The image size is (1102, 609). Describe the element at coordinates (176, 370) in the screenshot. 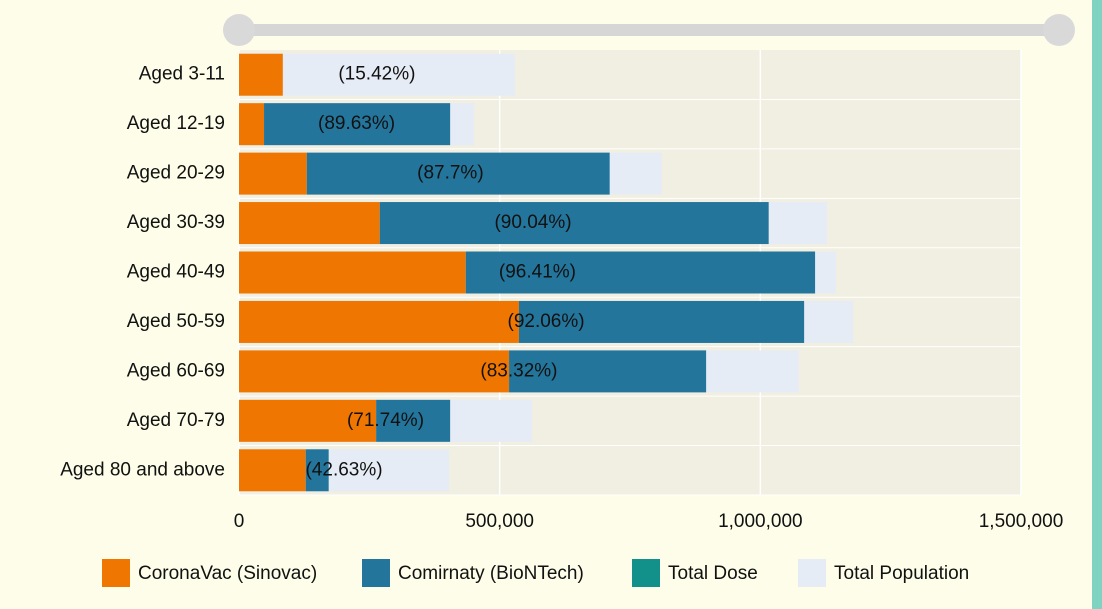

I see `y-tick-label: Aged 60-69` at that location.